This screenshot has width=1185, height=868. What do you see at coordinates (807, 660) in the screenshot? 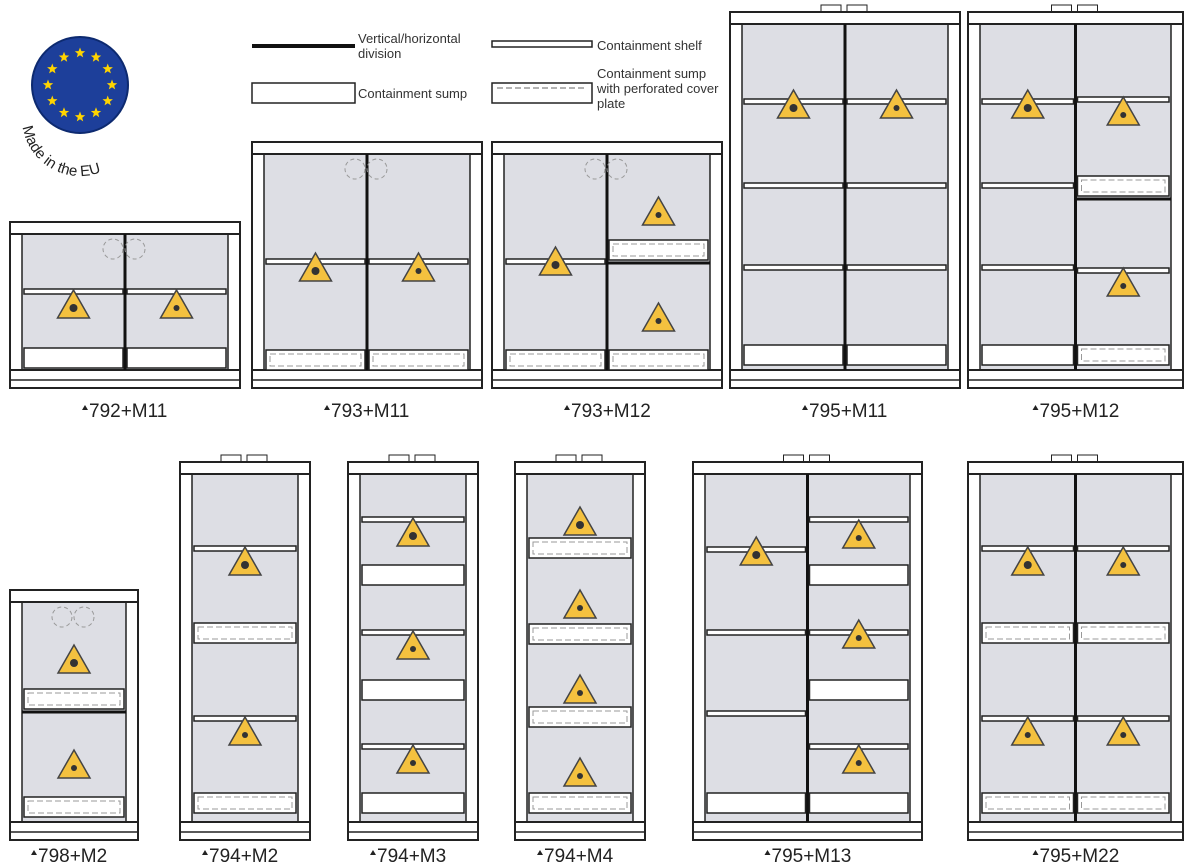
I see `cabinet: 795+M13` at bounding box center [807, 660].